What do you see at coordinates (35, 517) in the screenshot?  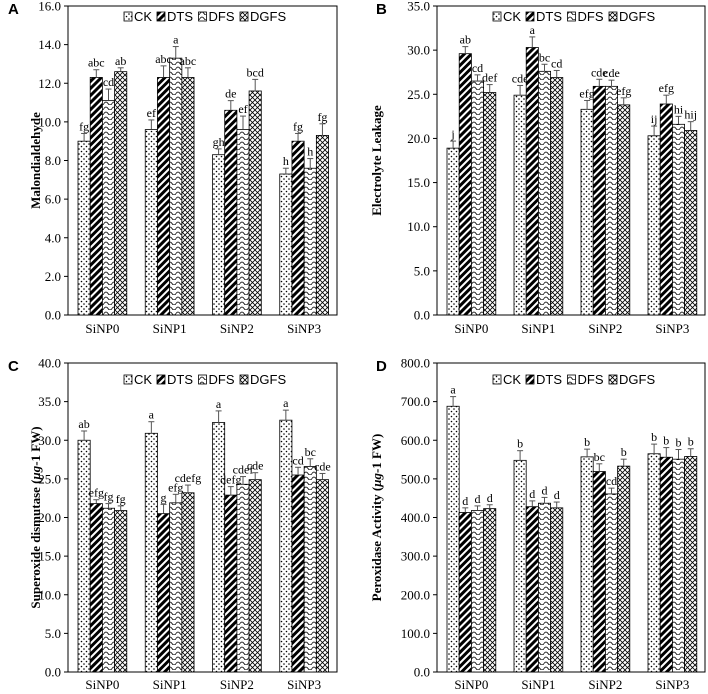 I see `y-axis-label: Superoxide dismutase (μg-1 FW)` at bounding box center [35, 517].